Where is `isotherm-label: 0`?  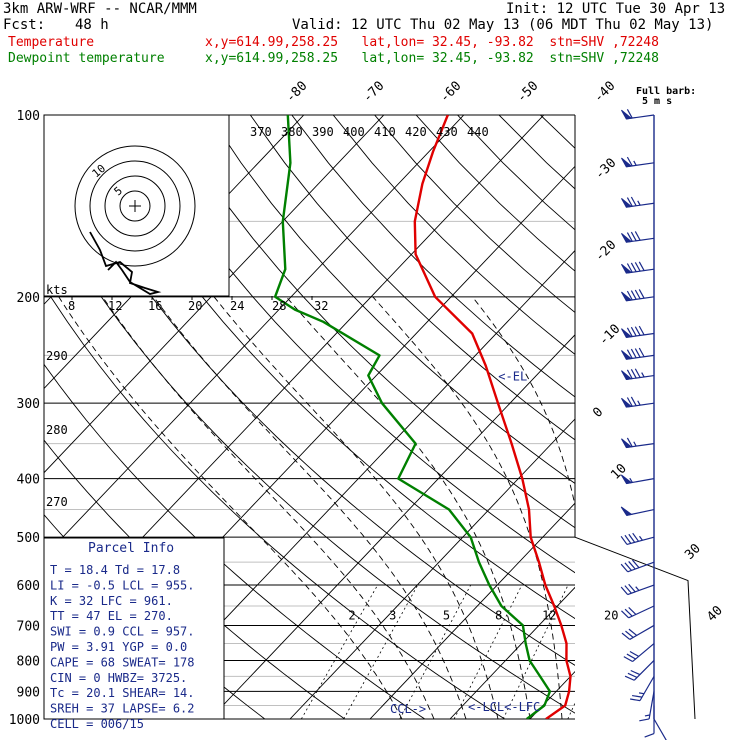 isotherm-label: 0 is located at coordinates (598, 413).